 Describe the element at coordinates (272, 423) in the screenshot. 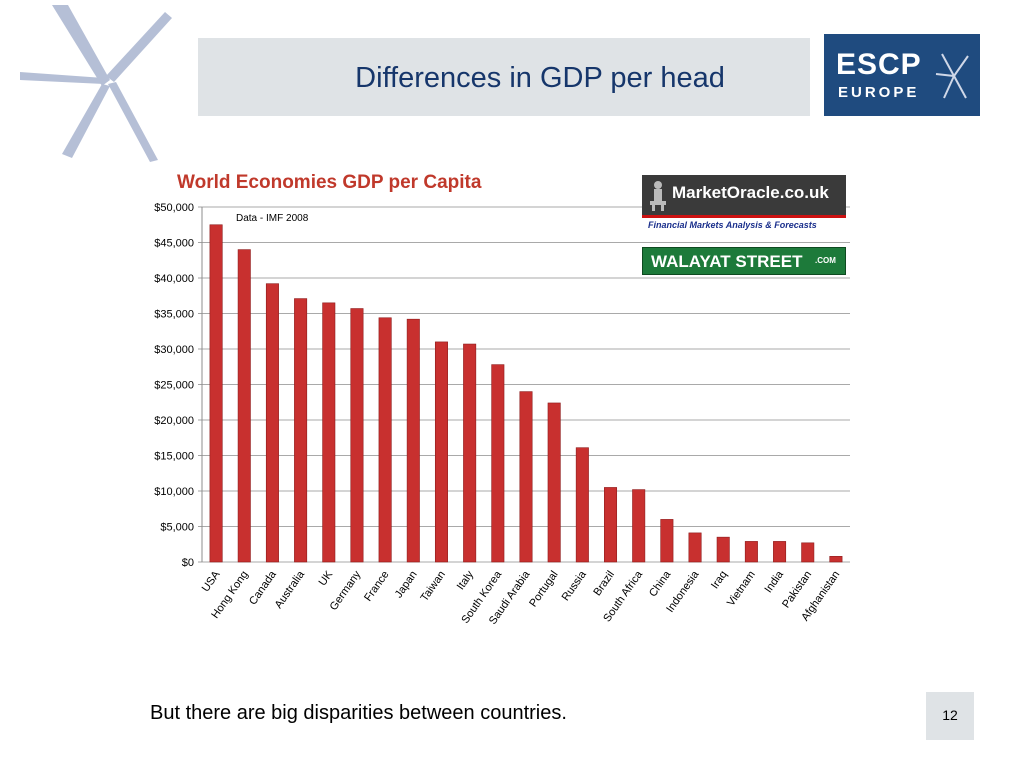

I see `bar-canada` at that location.